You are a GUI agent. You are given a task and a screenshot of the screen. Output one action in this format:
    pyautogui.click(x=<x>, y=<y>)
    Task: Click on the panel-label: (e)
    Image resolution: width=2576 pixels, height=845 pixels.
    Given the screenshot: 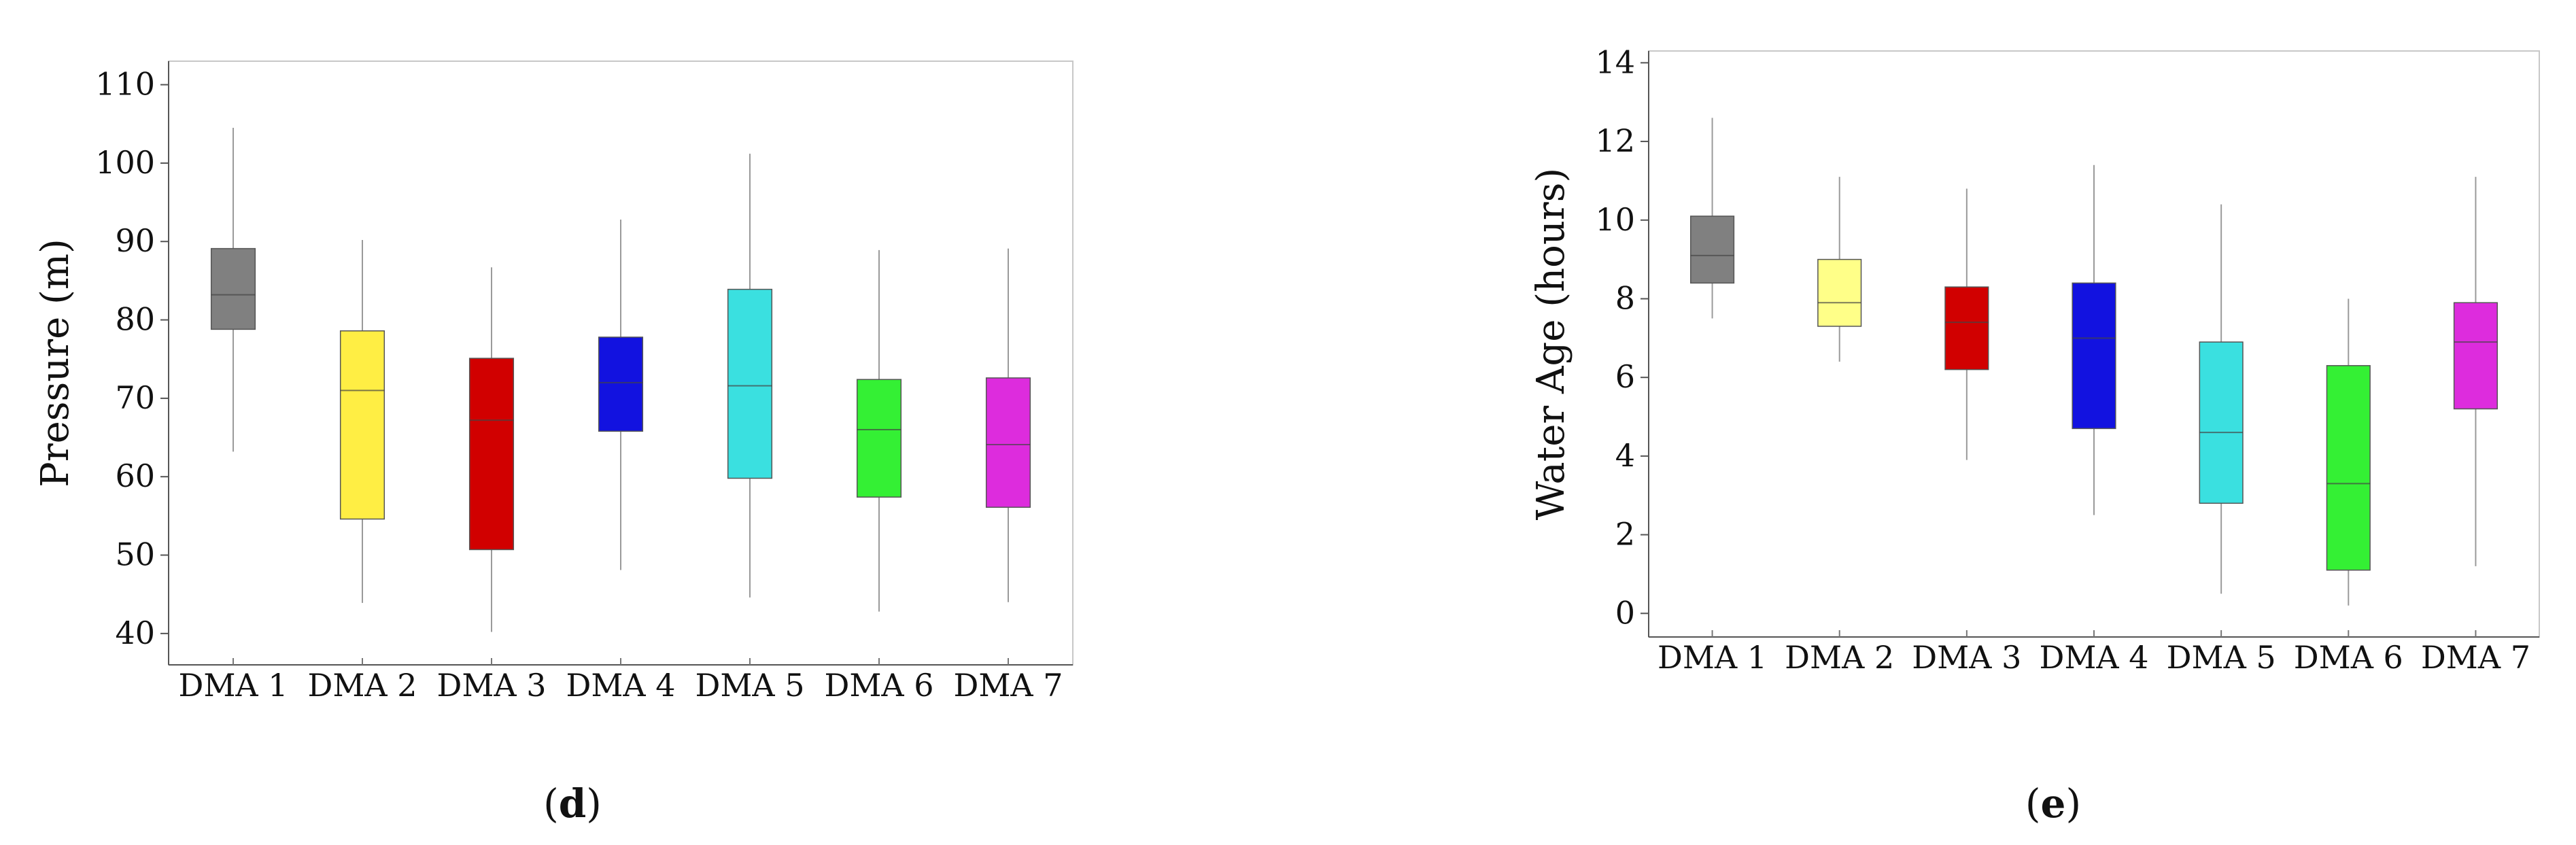 What is the action you would take?
    pyautogui.click(x=2053, y=803)
    